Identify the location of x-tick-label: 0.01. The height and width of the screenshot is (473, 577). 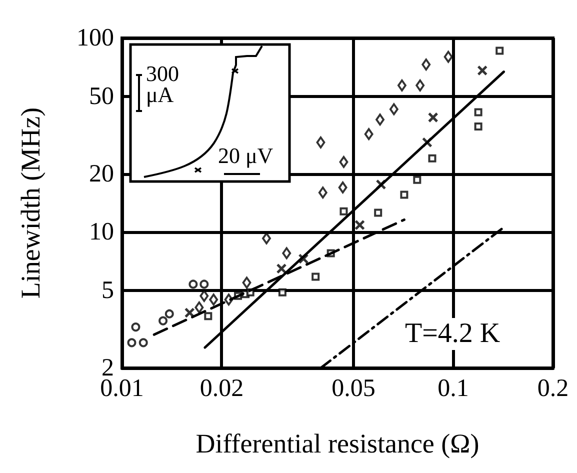
(122, 388).